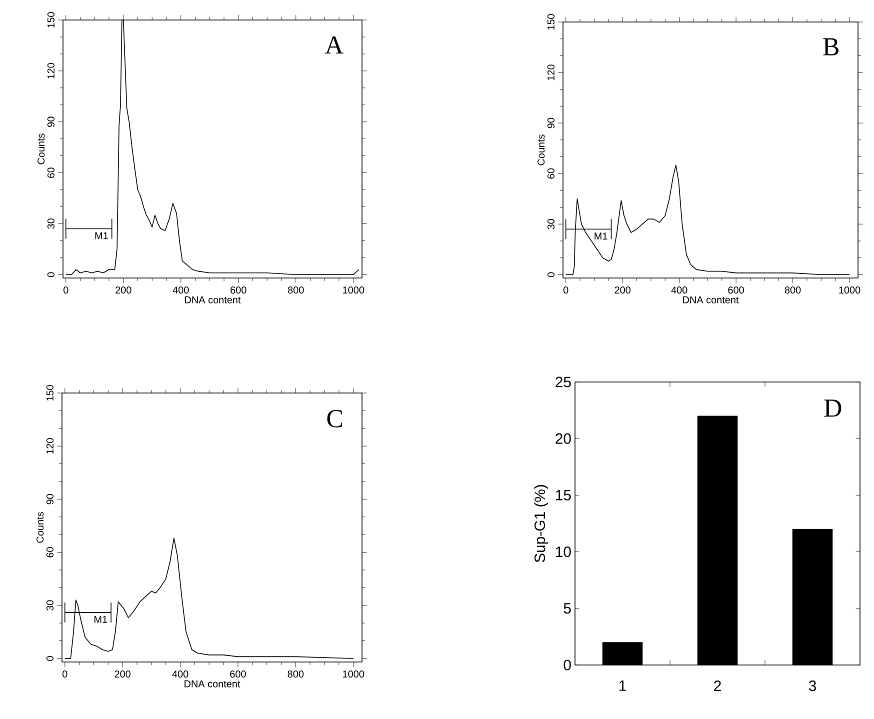 The image size is (874, 719). I want to click on x-tick-label: 2, so click(717, 685).